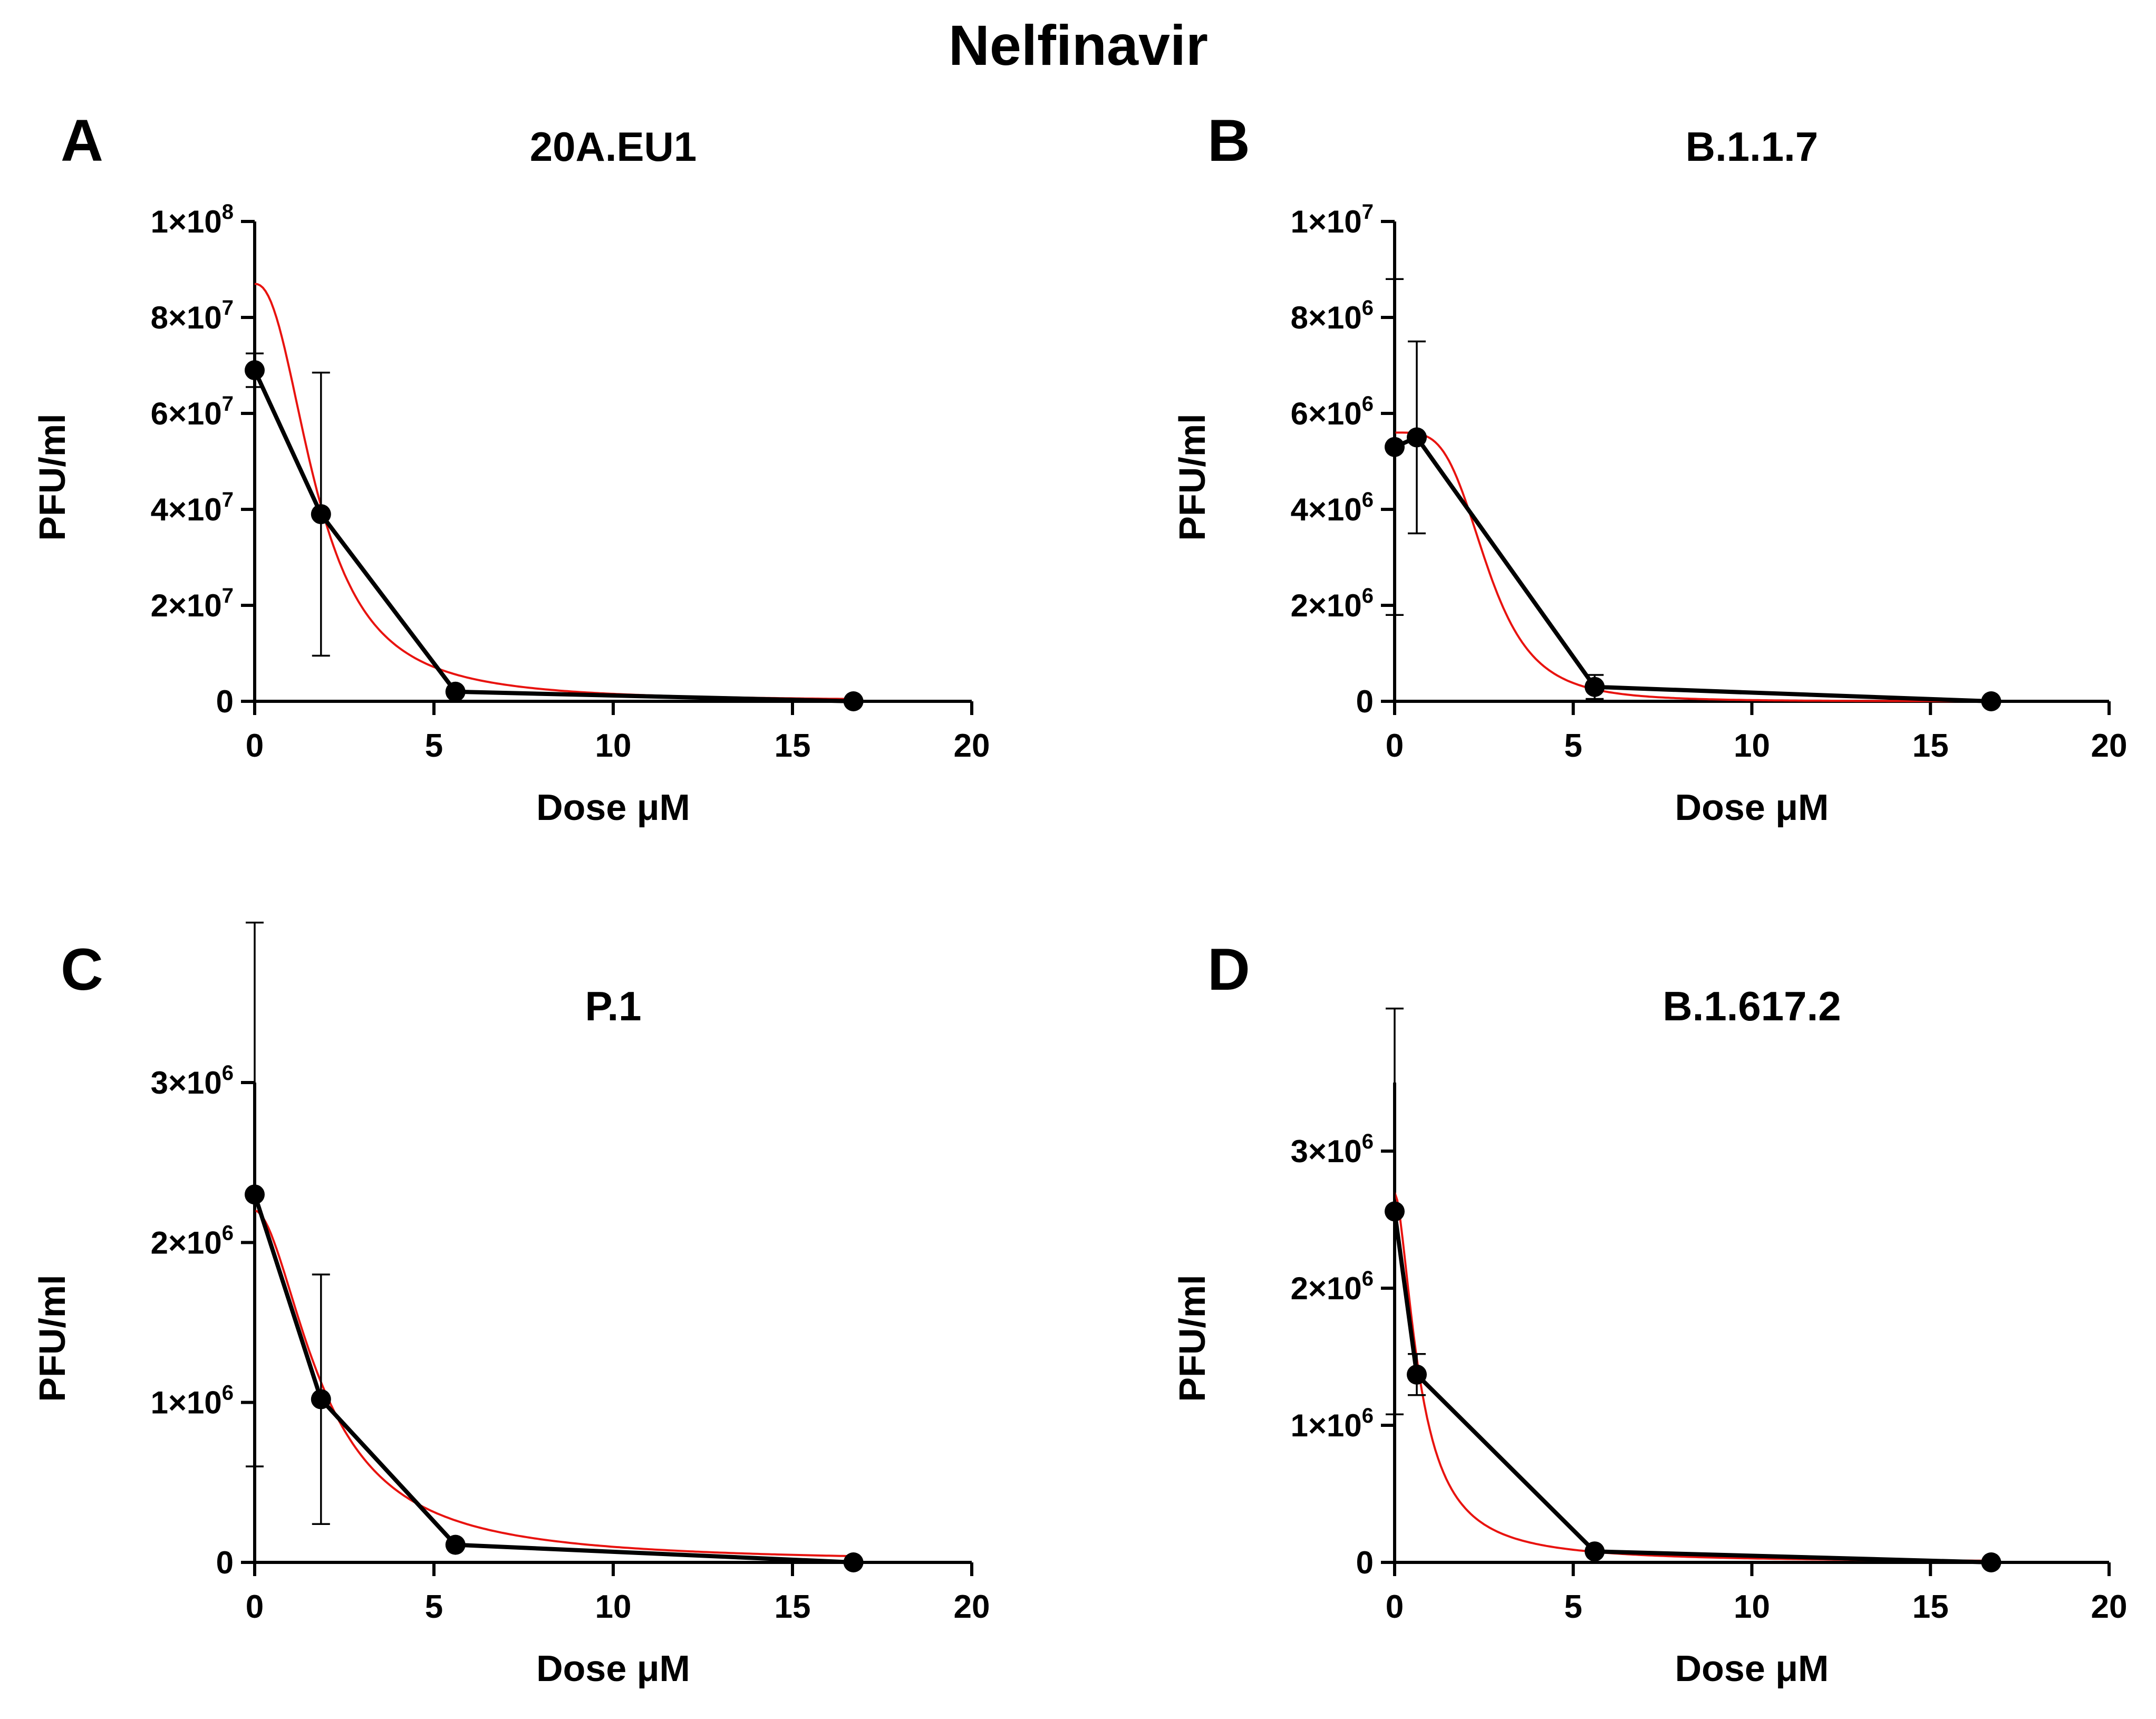 The width and height of the screenshot is (2156, 1719). I want to click on chart-title: B.1.617.2, so click(1751, 1006).